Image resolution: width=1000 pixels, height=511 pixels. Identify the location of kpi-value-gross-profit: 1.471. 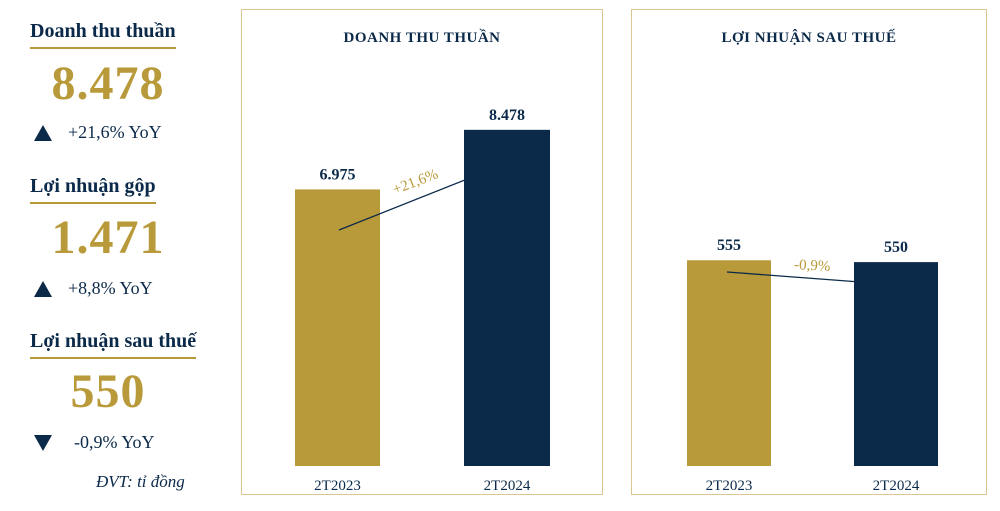
(108, 237).